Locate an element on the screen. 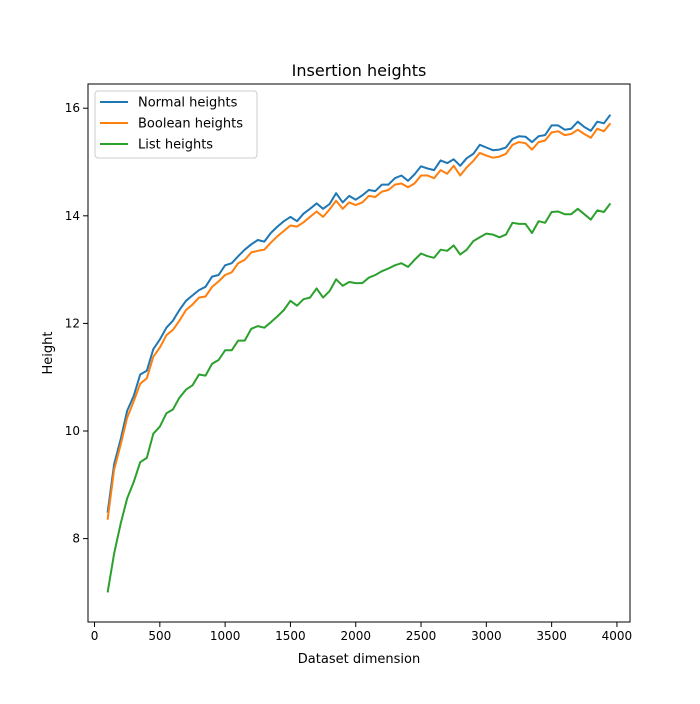  x-tick-label: 3000 is located at coordinates (486, 636).